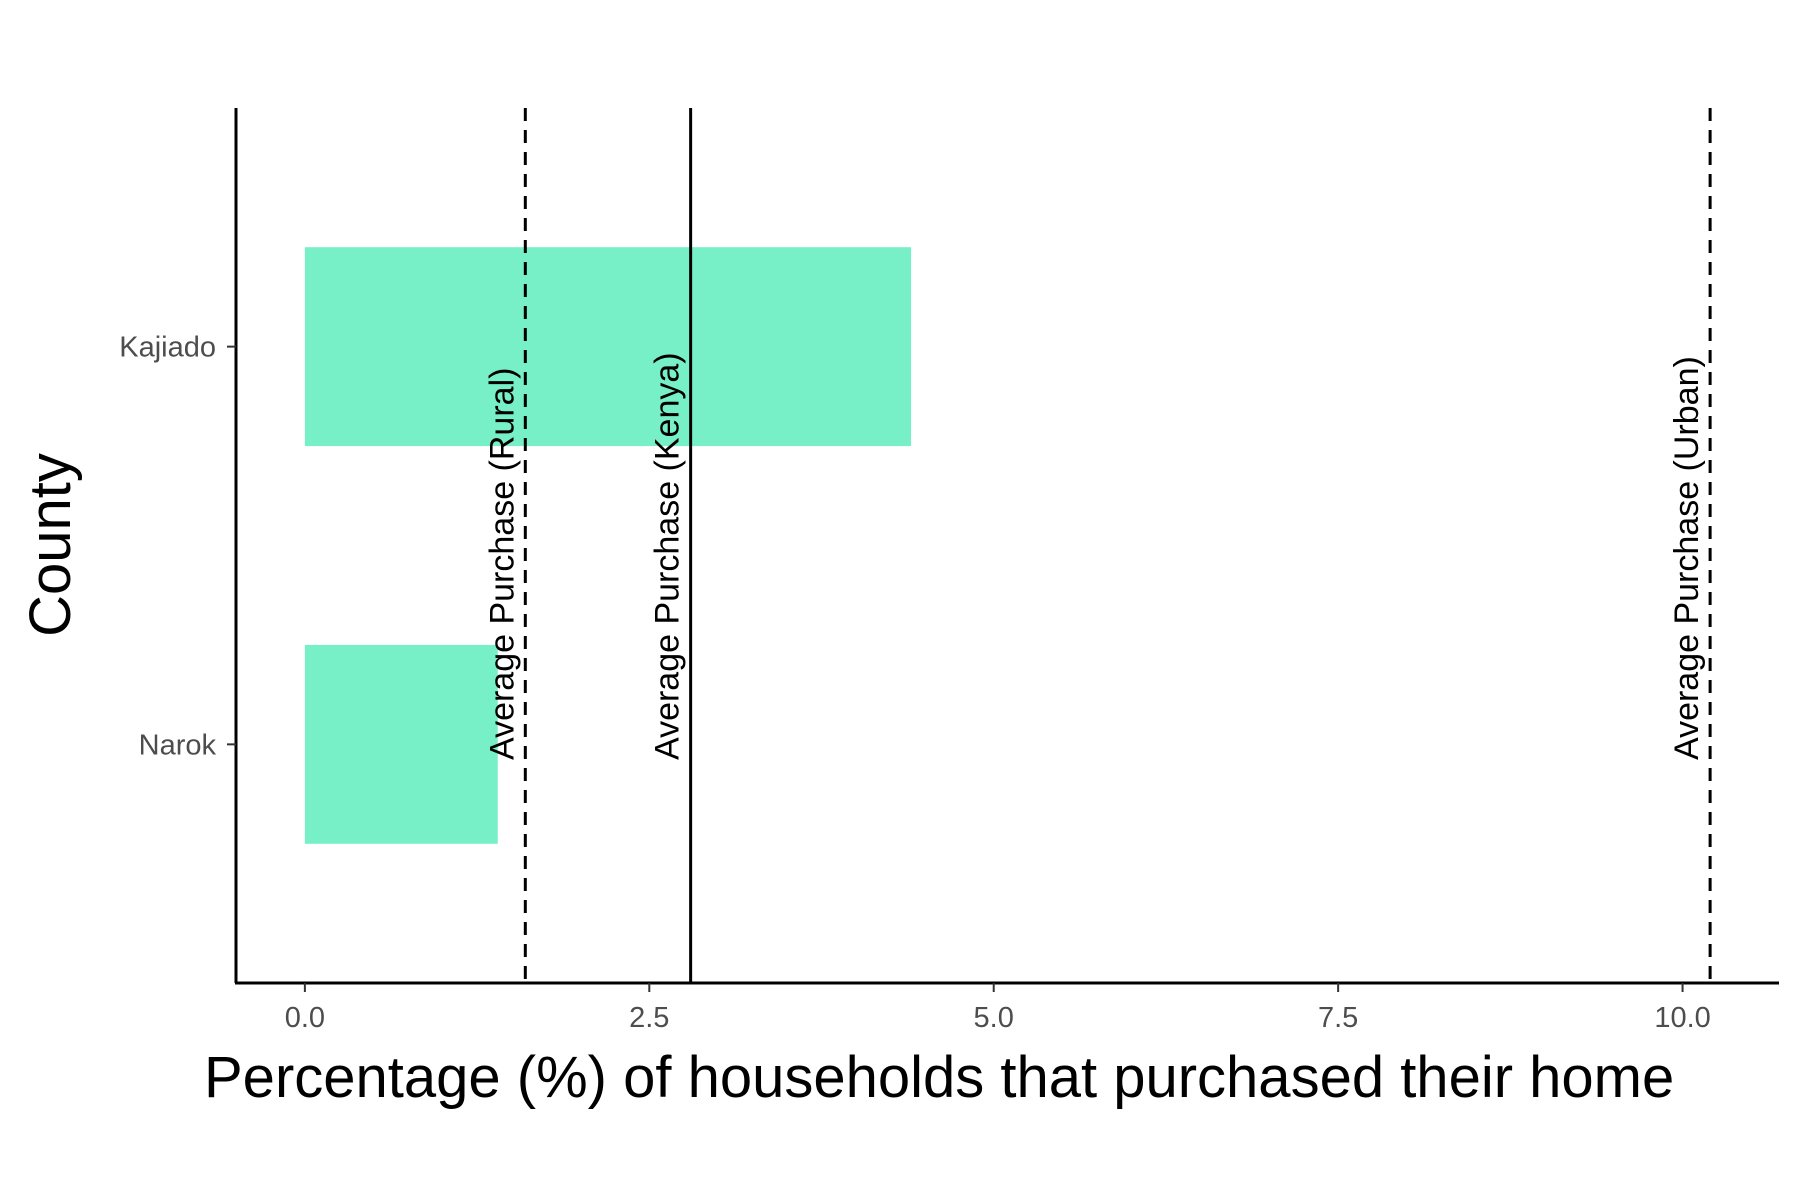  What do you see at coordinates (178, 745) in the screenshot?
I see `y-tick-label: Narok` at bounding box center [178, 745].